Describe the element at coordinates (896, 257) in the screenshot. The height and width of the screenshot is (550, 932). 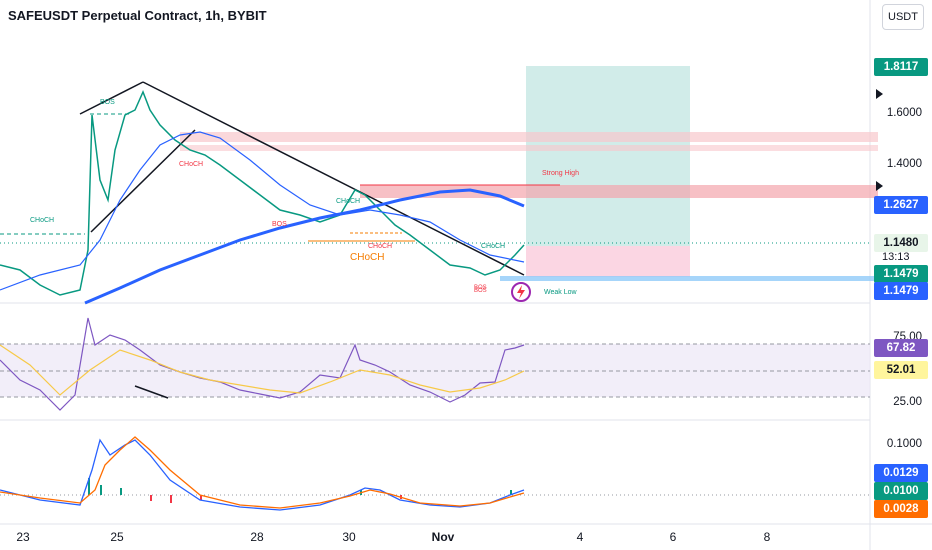
I see `countdown-label: 13:13` at that location.